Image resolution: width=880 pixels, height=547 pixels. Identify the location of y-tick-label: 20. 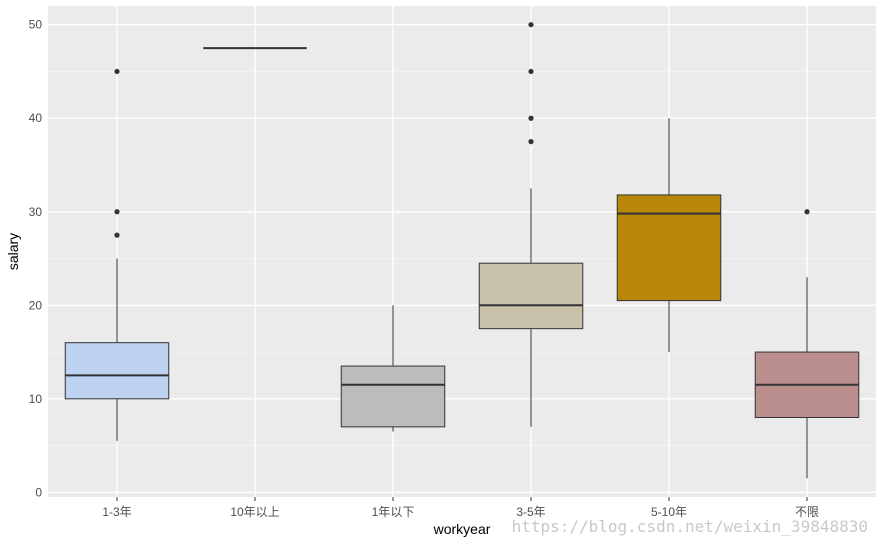
(36, 305).